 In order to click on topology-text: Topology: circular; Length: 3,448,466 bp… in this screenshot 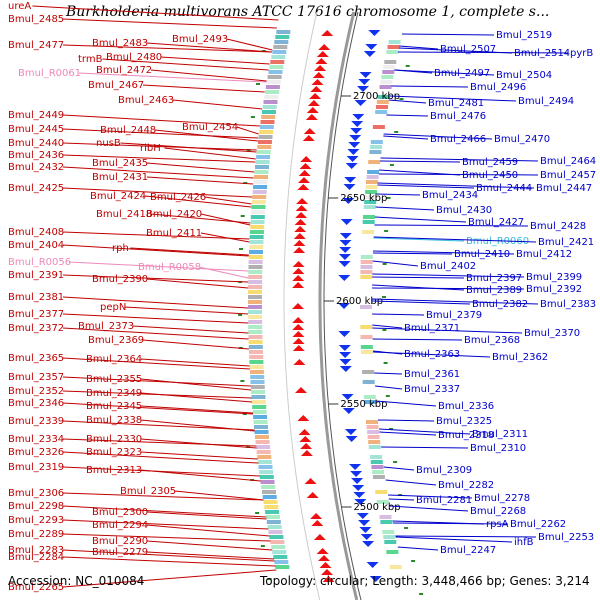, I will do `click(425, 581)`.